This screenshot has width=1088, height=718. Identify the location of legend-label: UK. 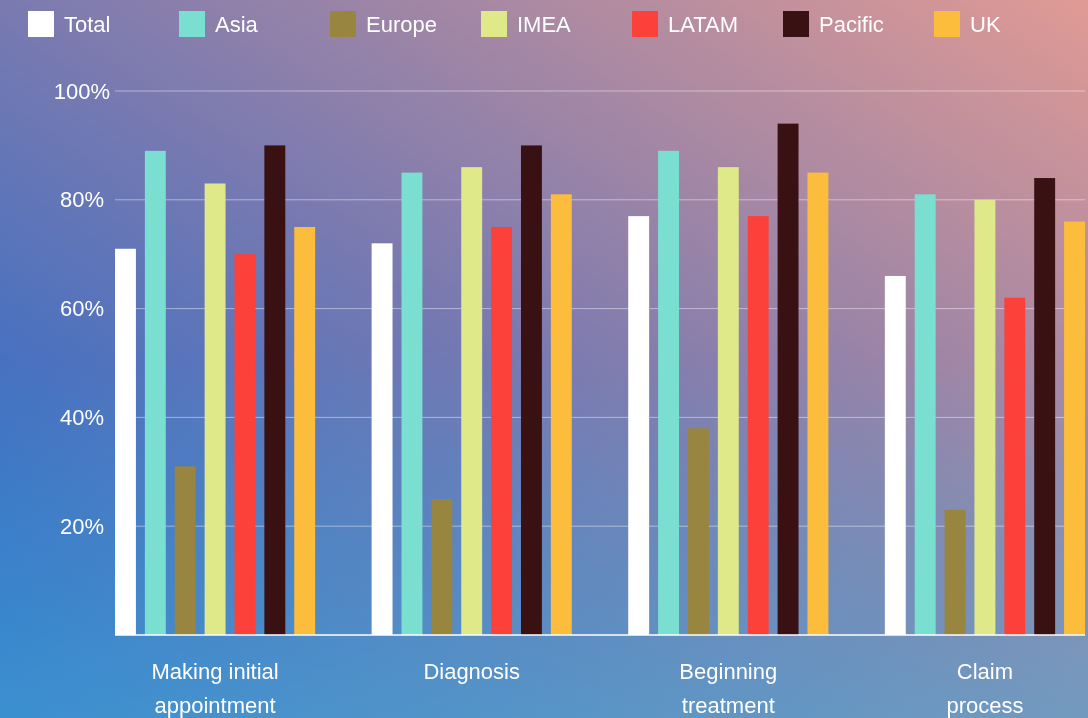
(985, 24).